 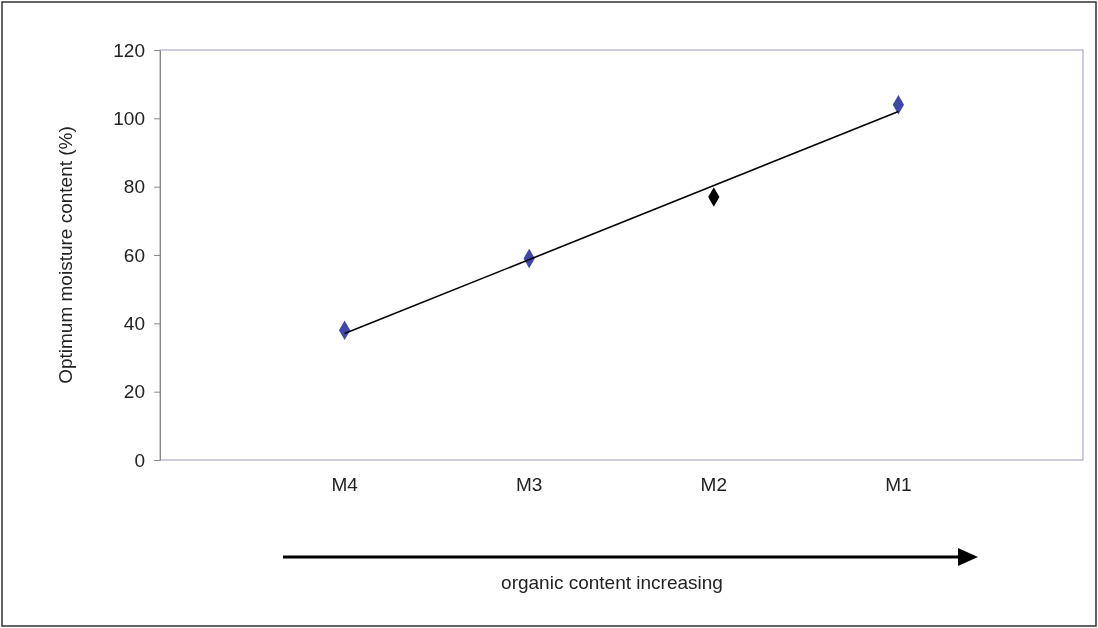 What do you see at coordinates (134, 323) in the screenshot?
I see `y-tick-label: 40` at bounding box center [134, 323].